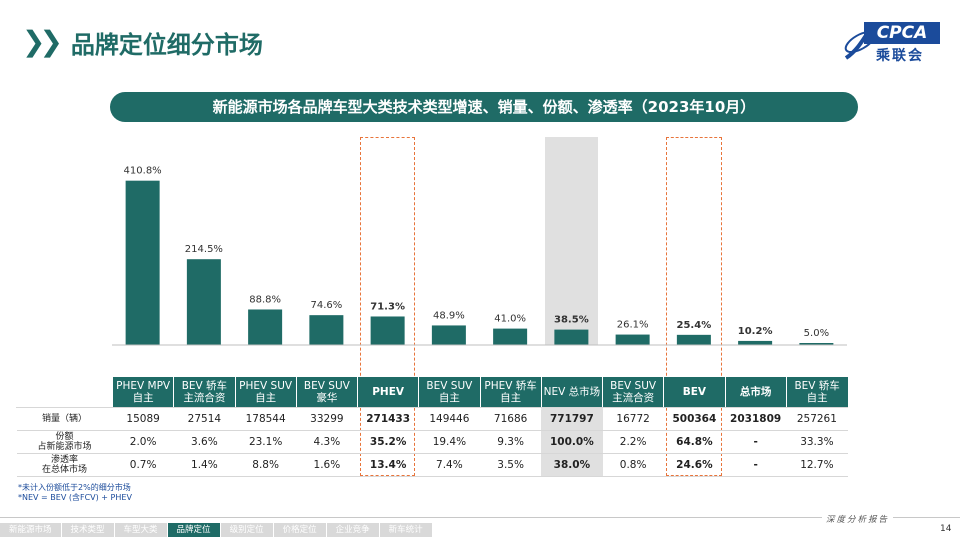 The height and width of the screenshot is (540, 960). Describe the element at coordinates (817, 419) in the screenshot. I see `table-cell: 257261` at that location.